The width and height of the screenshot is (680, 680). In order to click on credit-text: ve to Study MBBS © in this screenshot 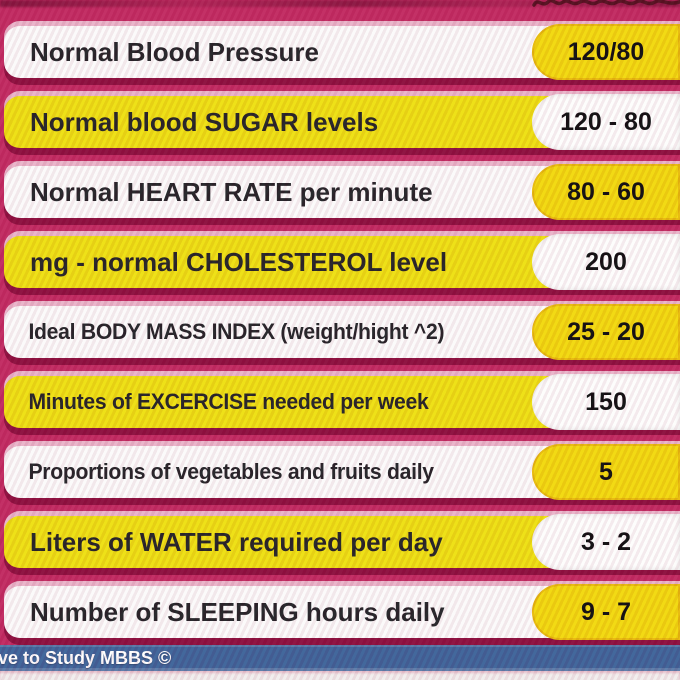, I will do `click(86, 658)`.